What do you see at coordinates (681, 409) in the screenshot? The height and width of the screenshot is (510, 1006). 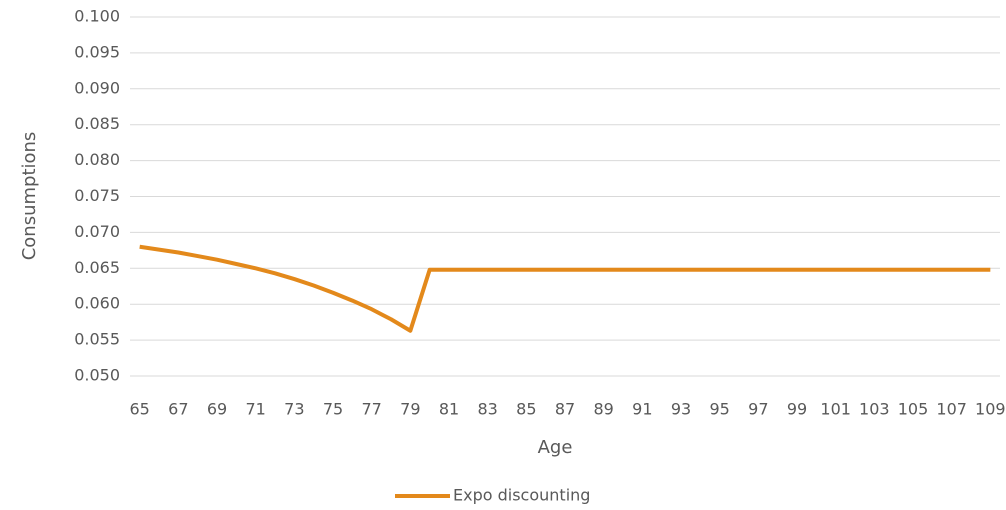 I see `x-tick-label: 93` at bounding box center [681, 409].